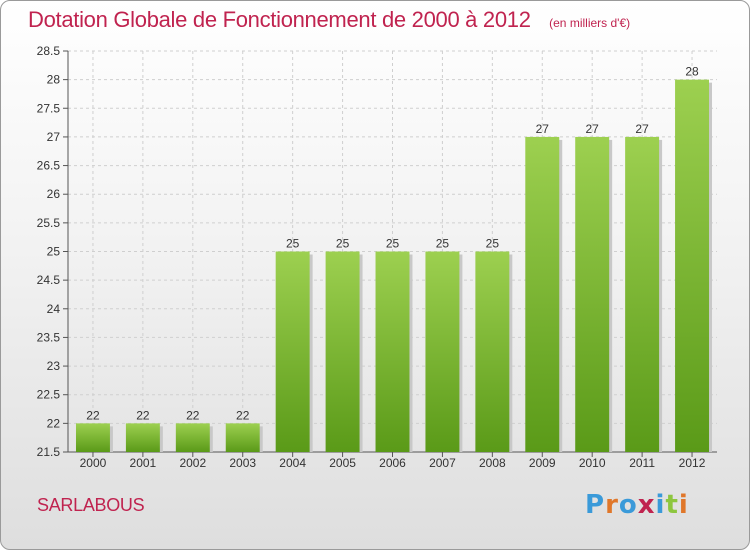 The image size is (750, 550). Describe the element at coordinates (442, 463) in the screenshot. I see `x-tick-label-2007: 2007` at that location.